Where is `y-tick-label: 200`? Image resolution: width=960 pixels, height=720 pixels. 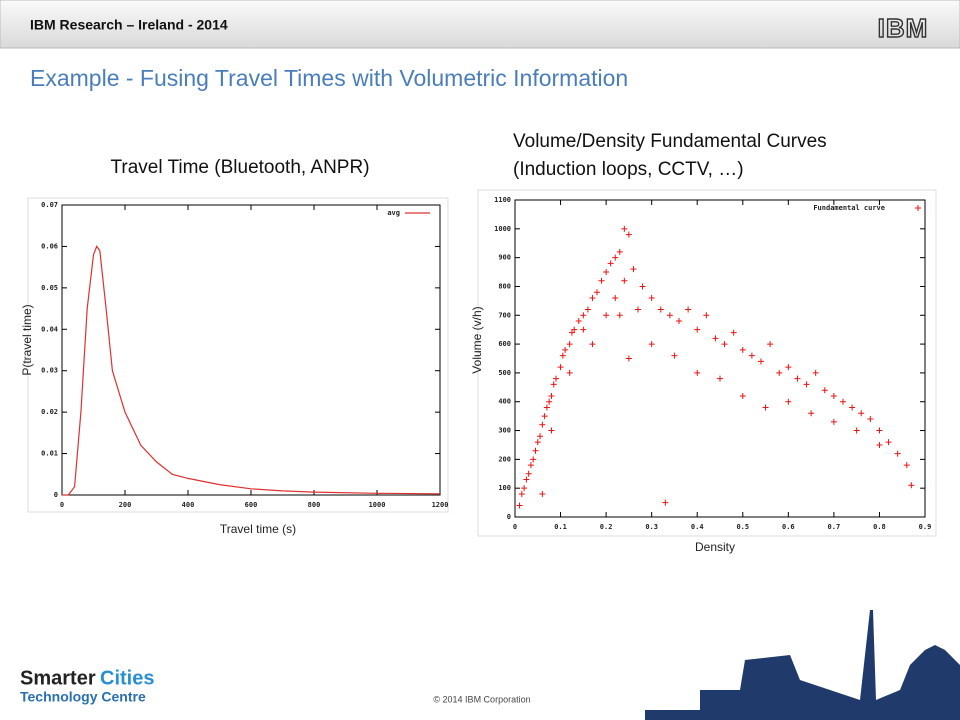
y-tick-label: 200 is located at coordinates (504, 459).